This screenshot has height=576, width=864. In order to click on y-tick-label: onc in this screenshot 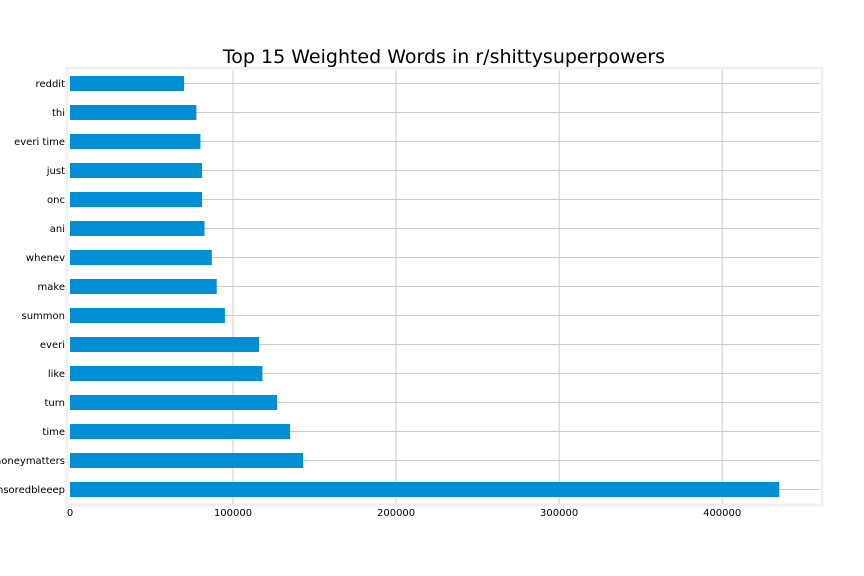, I will do `click(56, 200)`.